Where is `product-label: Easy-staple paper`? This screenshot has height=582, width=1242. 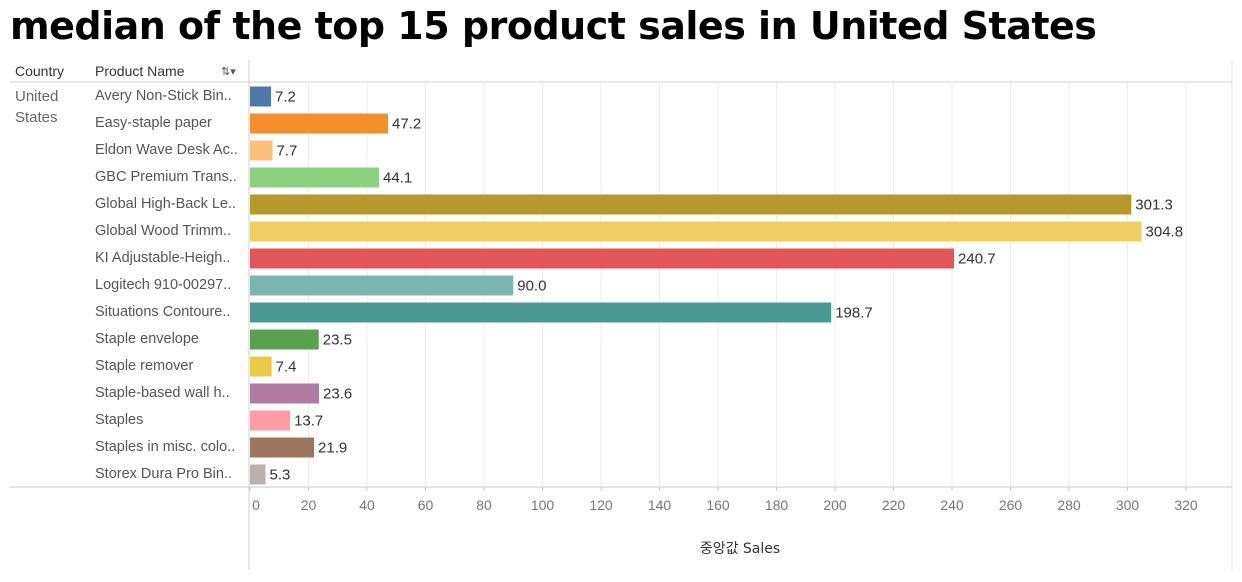
product-label: Easy-staple paper is located at coordinates (153, 123).